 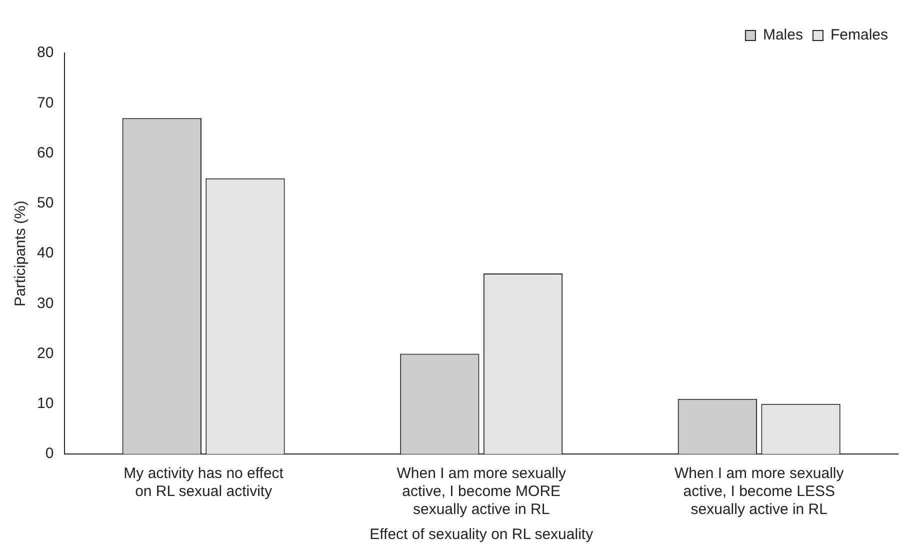 What do you see at coordinates (859, 35) in the screenshot?
I see `legend-label: Females` at bounding box center [859, 35].